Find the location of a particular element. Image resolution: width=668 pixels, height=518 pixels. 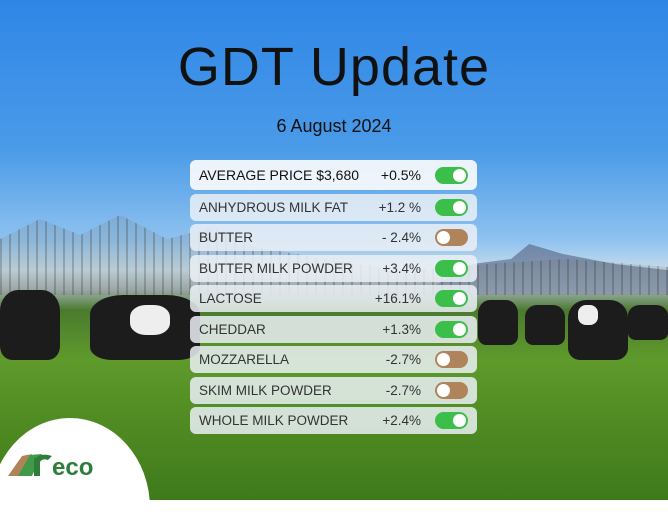

price-row: SKIM MILK POWDER -2.7% is located at coordinates (333, 390).